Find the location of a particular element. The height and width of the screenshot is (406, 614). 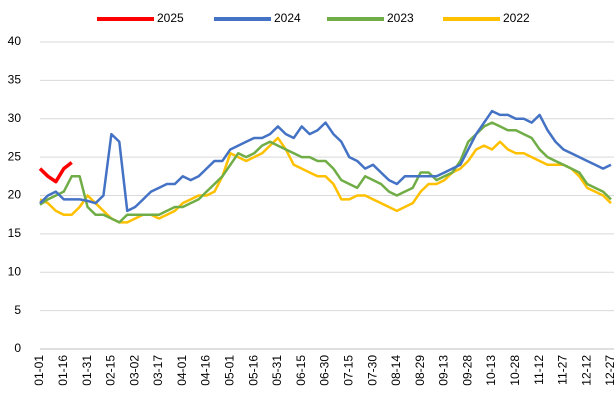

x-tick-label: 09-28 is located at coordinates (467, 370).